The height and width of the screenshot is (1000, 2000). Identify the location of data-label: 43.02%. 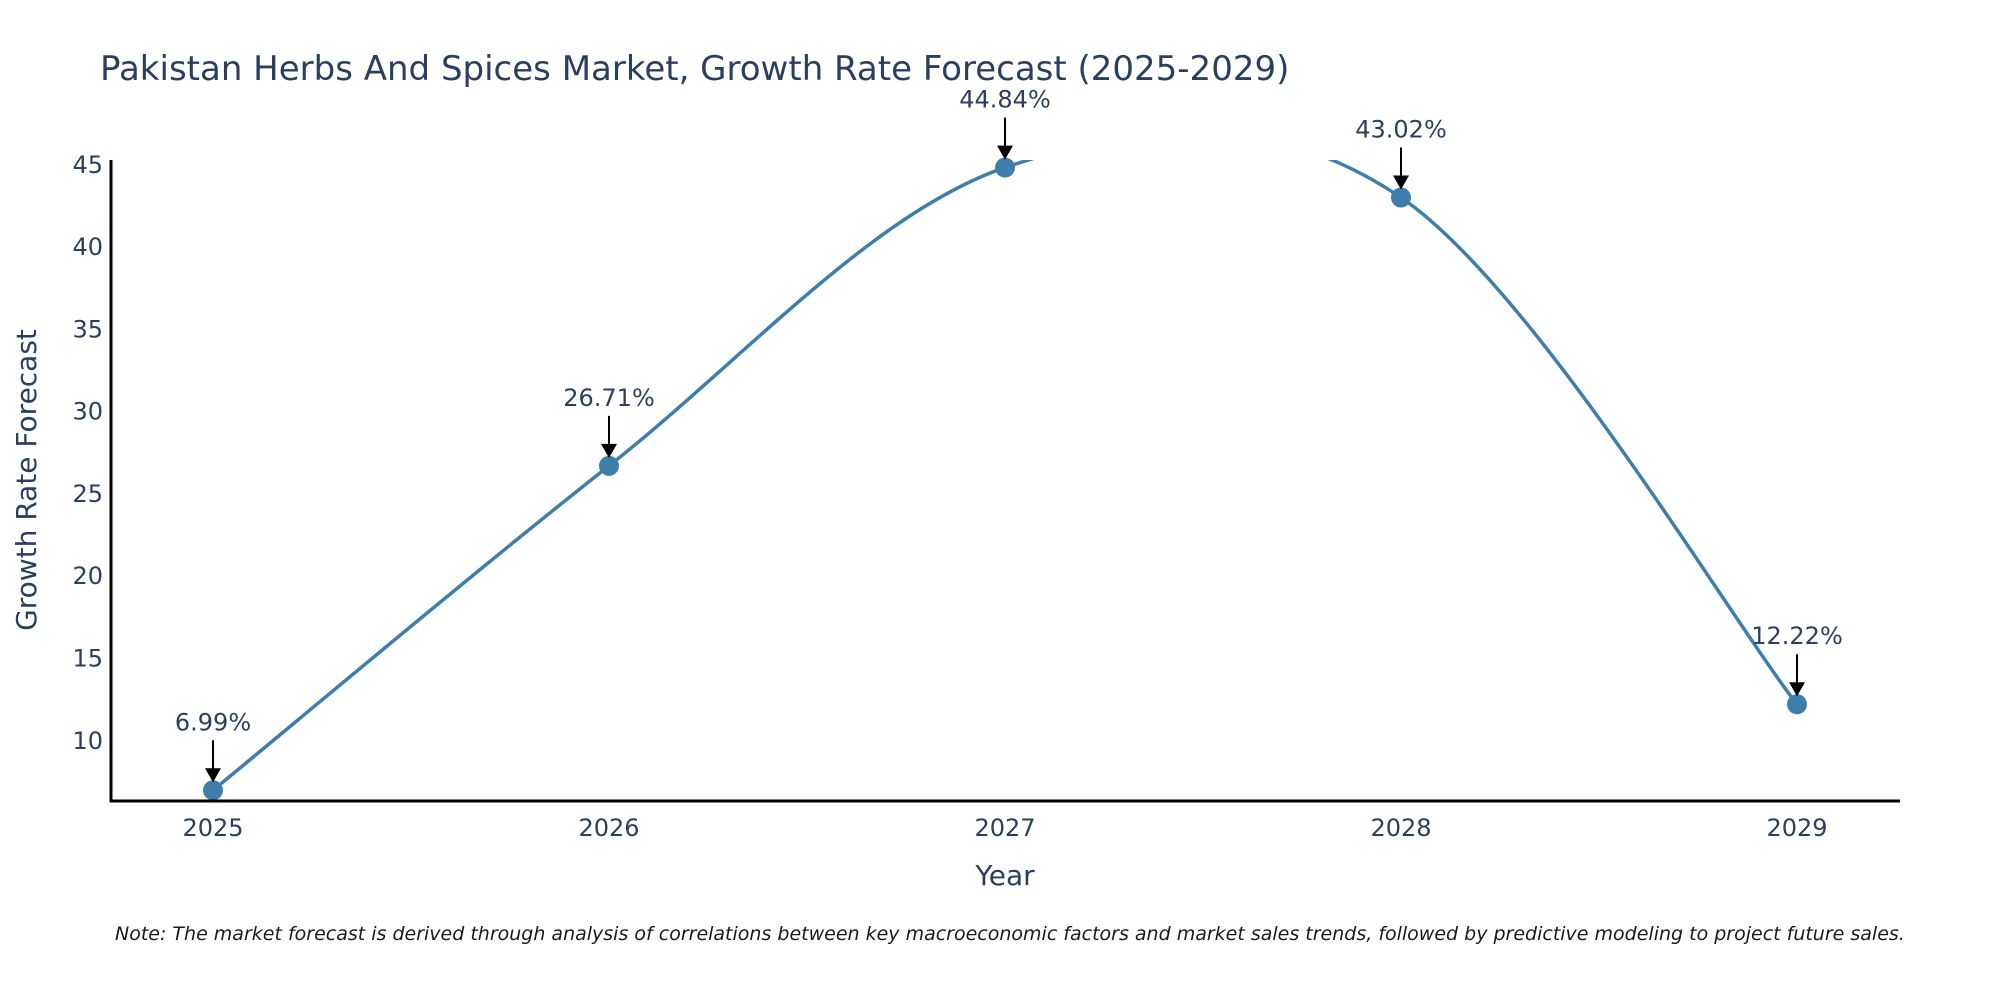
(1401, 130).